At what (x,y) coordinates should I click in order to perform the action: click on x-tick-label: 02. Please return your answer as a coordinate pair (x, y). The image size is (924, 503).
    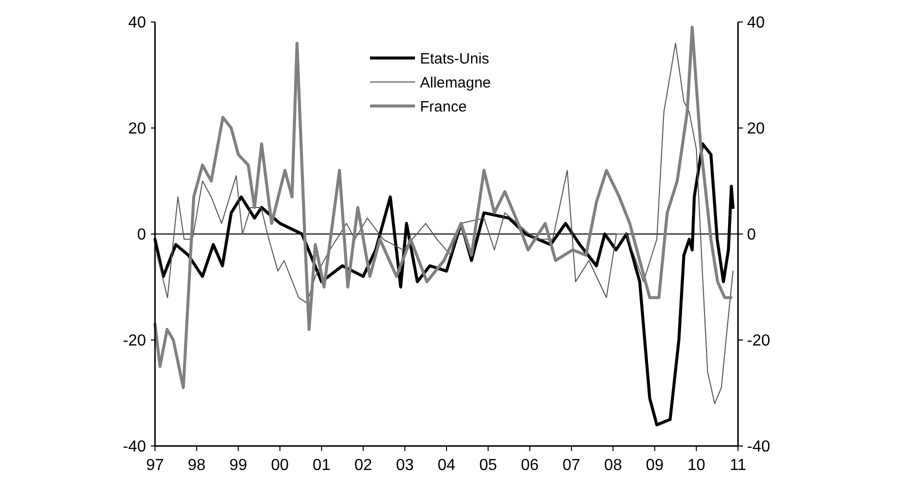
    Looking at the image, I should click on (363, 465).